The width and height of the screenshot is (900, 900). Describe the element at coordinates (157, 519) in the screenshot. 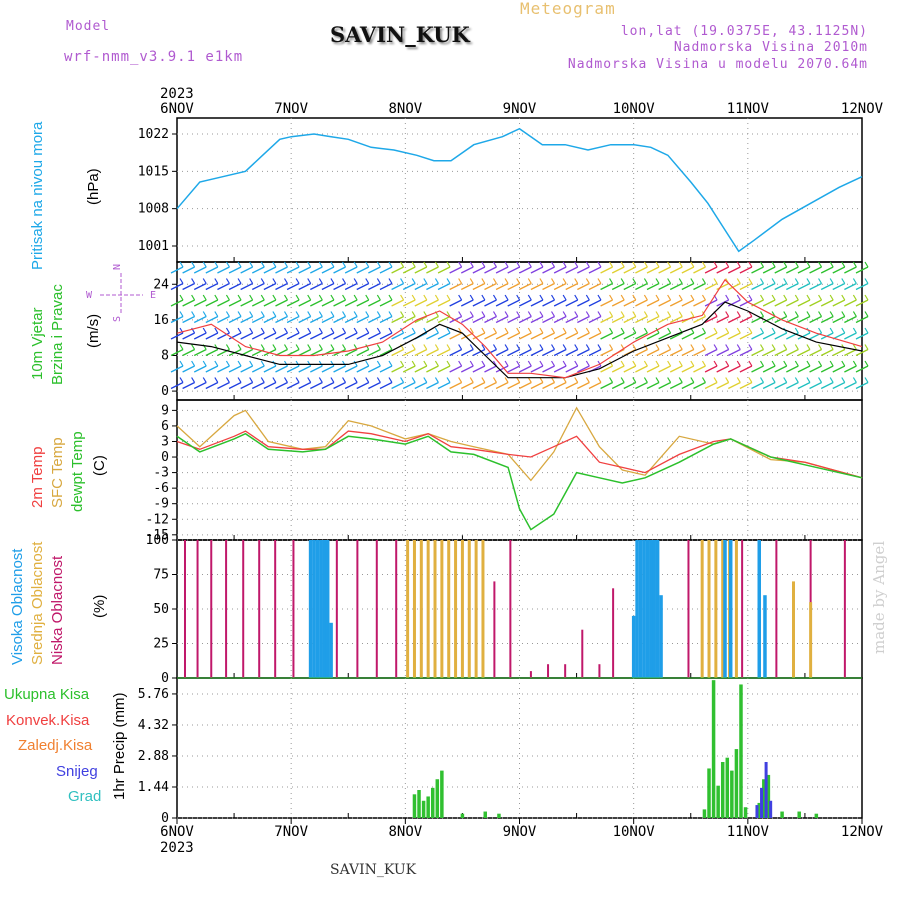

I see `y-tick-label-temp: -12` at that location.